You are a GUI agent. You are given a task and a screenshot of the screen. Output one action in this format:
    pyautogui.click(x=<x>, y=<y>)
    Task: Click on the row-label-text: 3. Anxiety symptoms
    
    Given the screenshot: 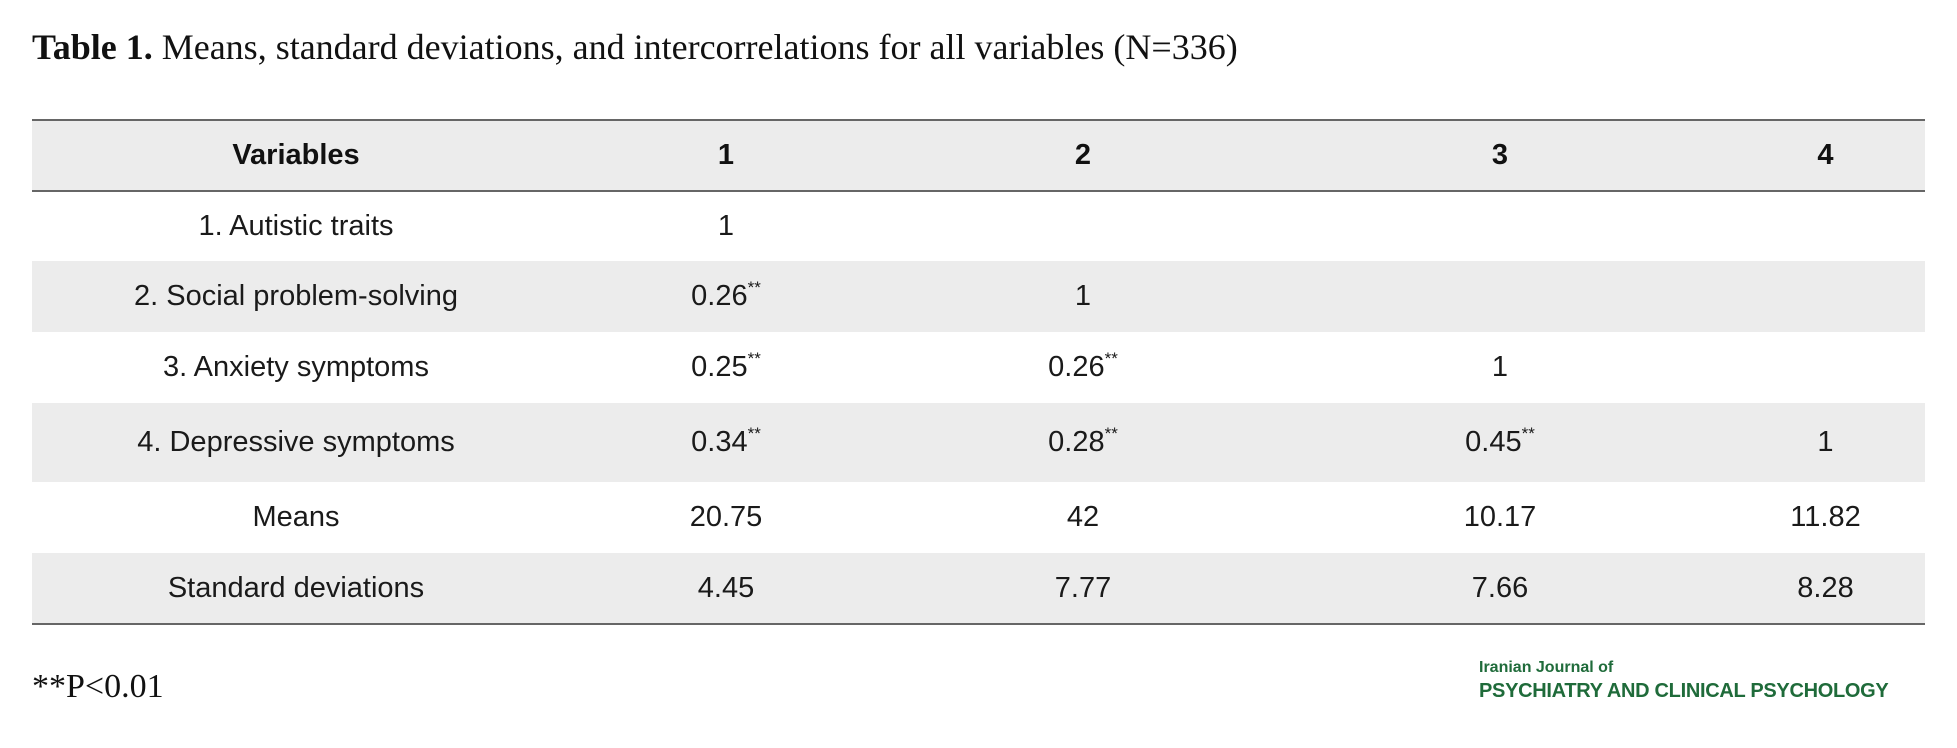 What is the action you would take?
    pyautogui.click(x=296, y=367)
    